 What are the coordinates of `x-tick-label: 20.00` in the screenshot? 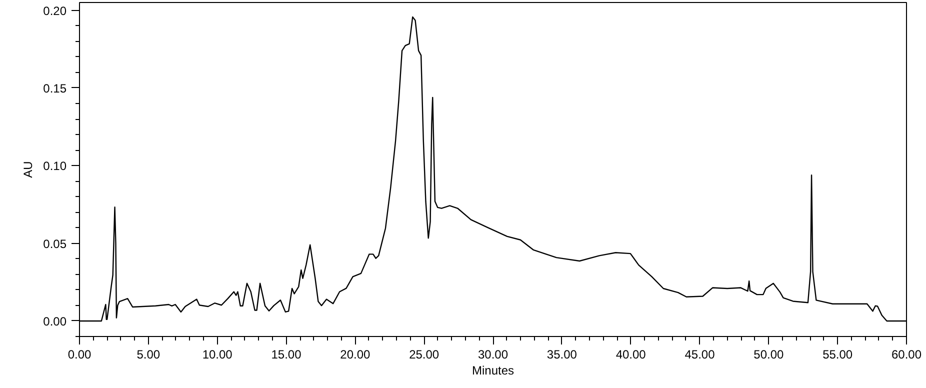 It's located at (355, 355).